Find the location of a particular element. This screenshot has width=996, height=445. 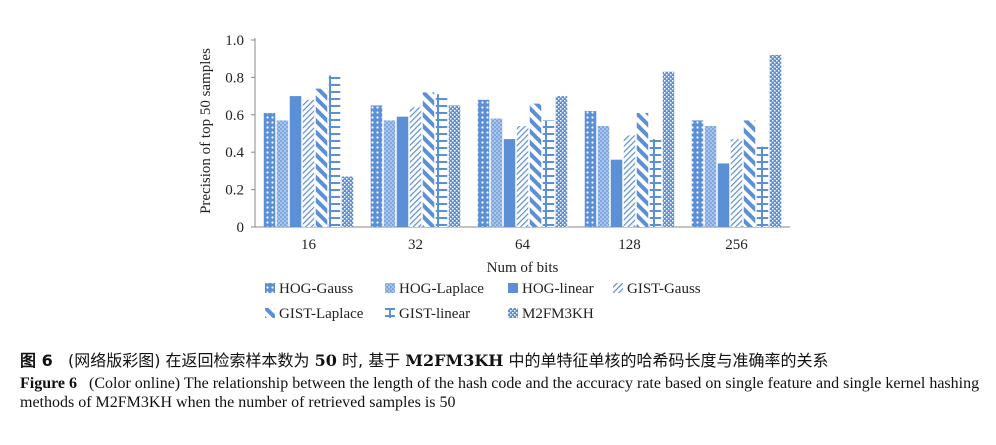

y-tick-label: 0.6 is located at coordinates (234, 116).